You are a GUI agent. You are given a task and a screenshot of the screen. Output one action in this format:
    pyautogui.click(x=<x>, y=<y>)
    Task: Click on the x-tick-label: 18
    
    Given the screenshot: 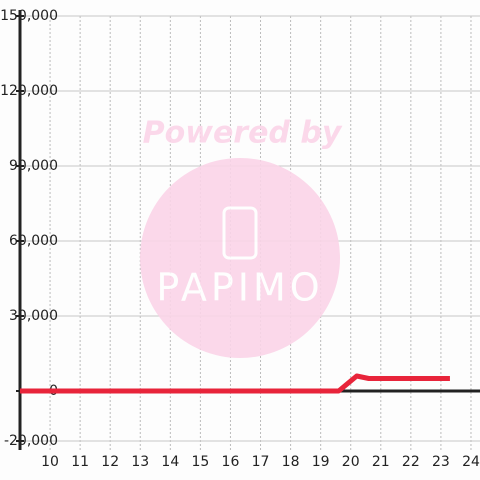 What is the action you would take?
    pyautogui.click(x=291, y=462)
    